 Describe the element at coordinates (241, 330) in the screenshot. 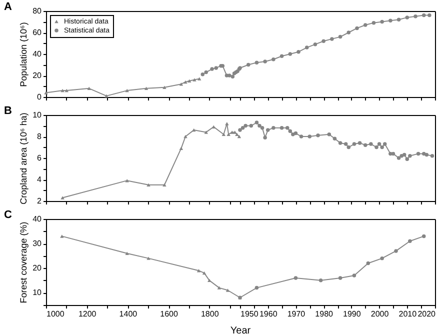

I see `x-axis-title: Year` at that location.